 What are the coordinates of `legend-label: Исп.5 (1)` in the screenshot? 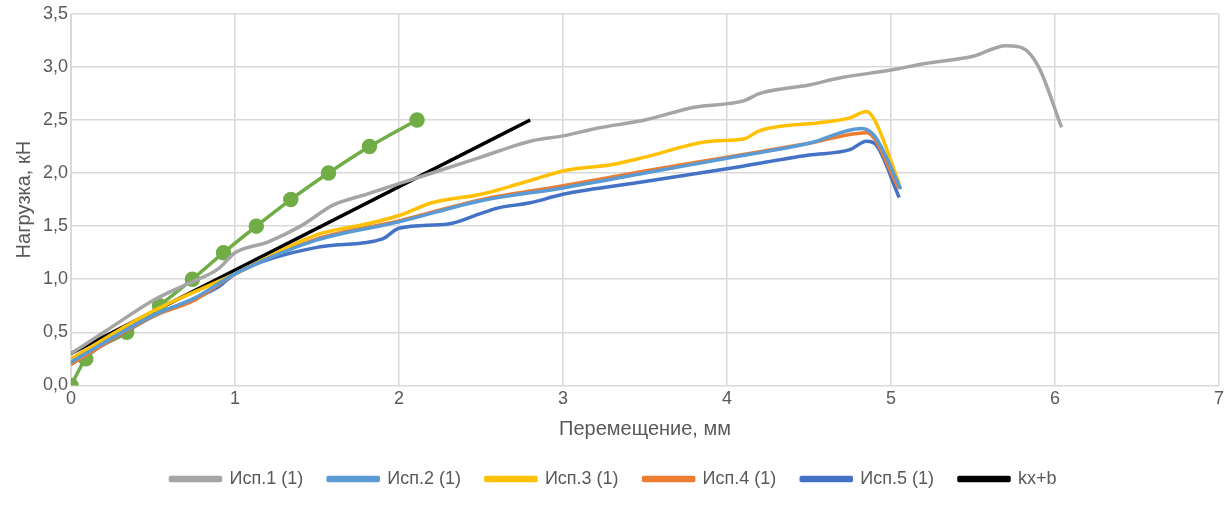 It's located at (897, 477).